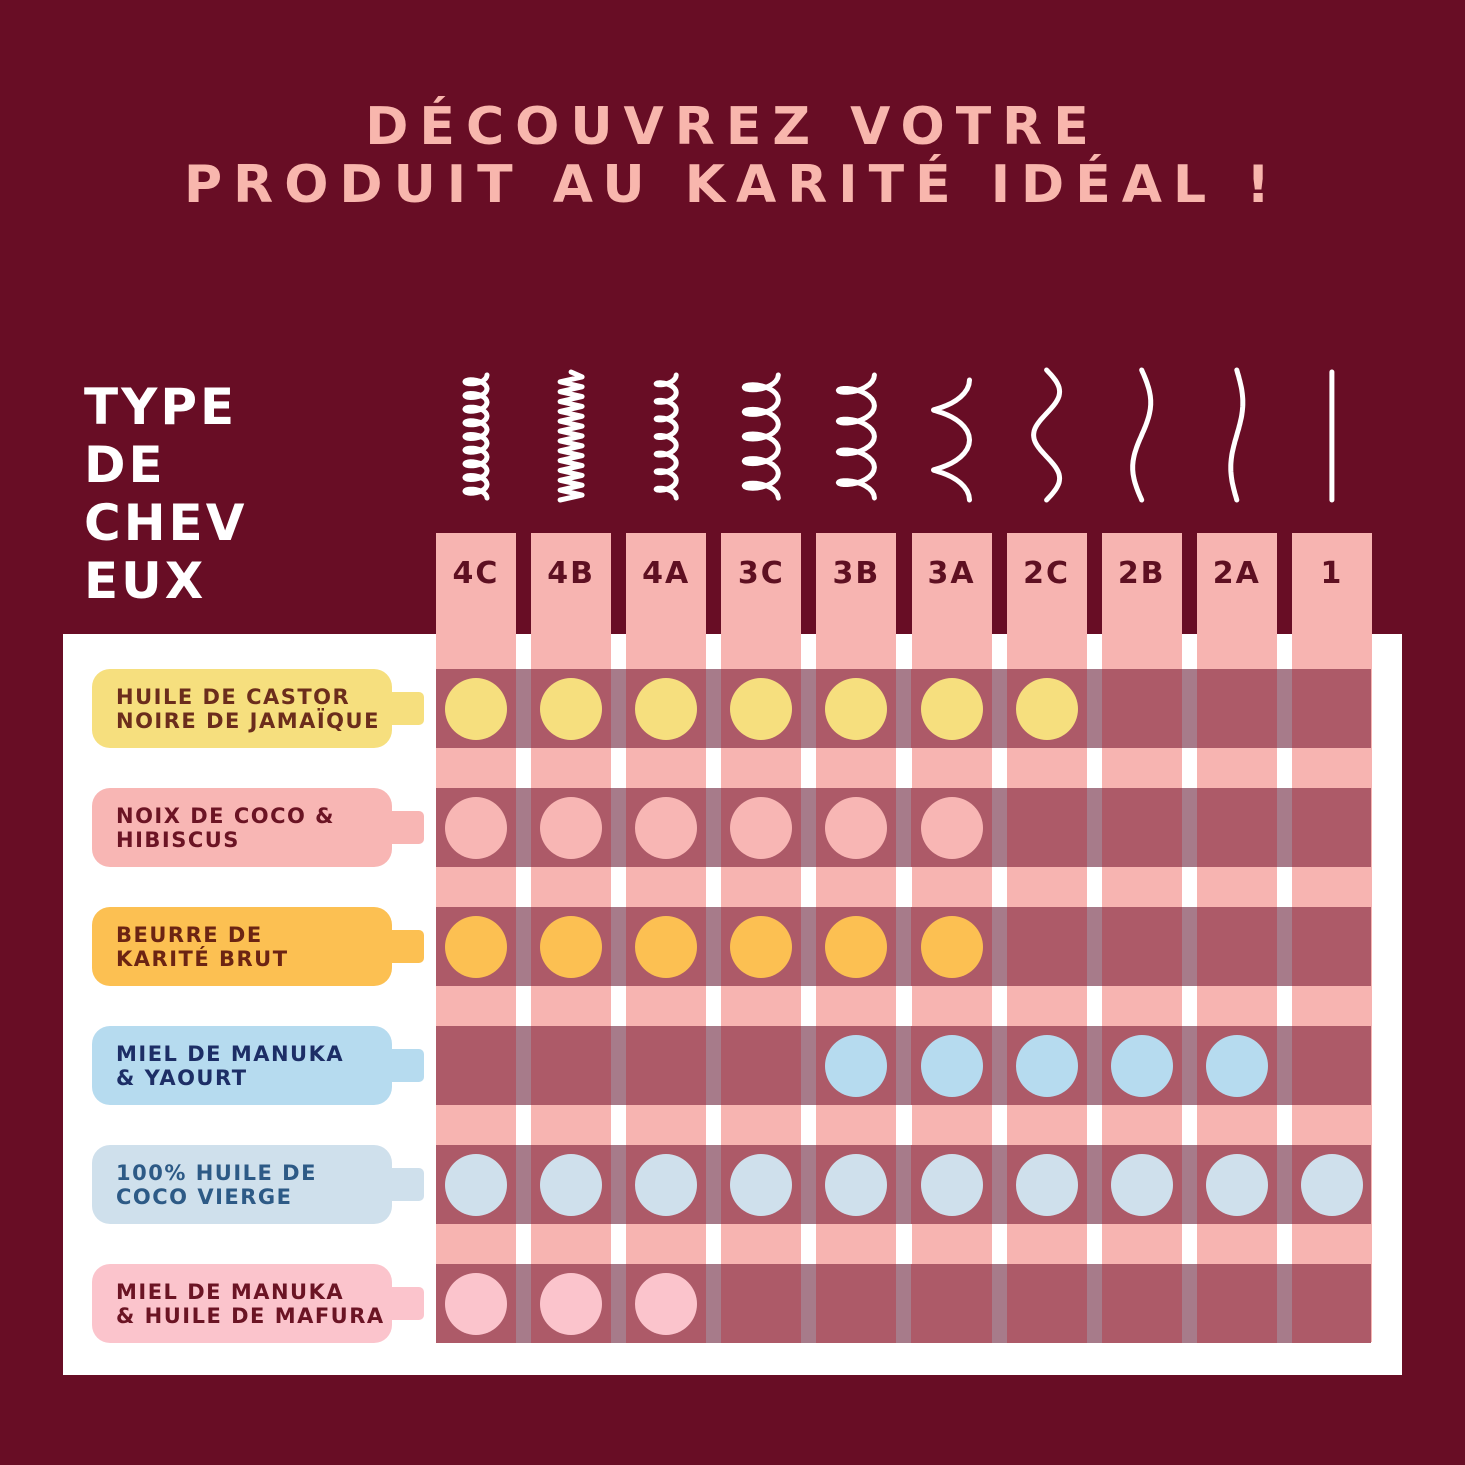  What do you see at coordinates (161, 407) in the screenshot?
I see `hair-type-label-line: TYPE` at bounding box center [161, 407].